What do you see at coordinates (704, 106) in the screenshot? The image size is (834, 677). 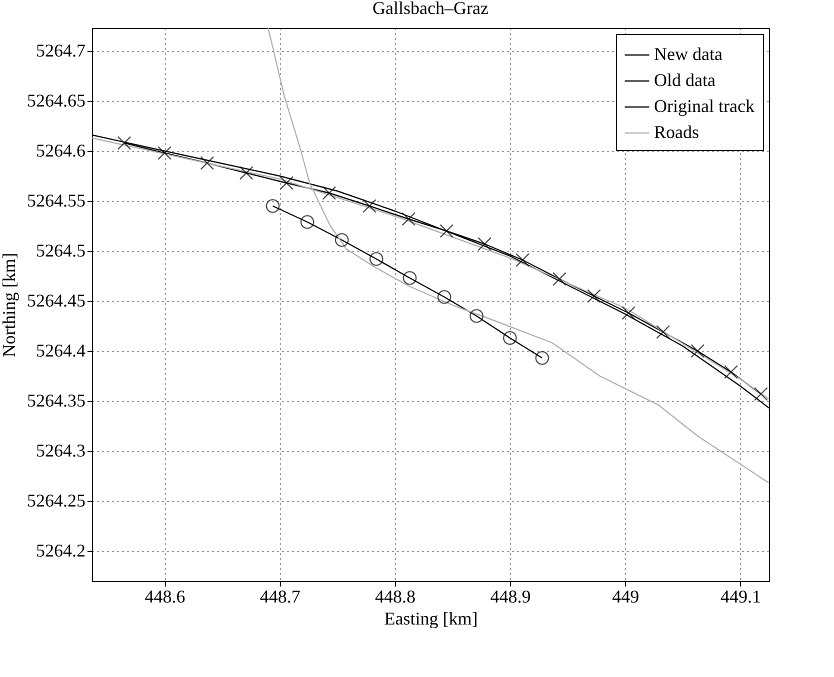 I see `legend-label: Original track` at bounding box center [704, 106].